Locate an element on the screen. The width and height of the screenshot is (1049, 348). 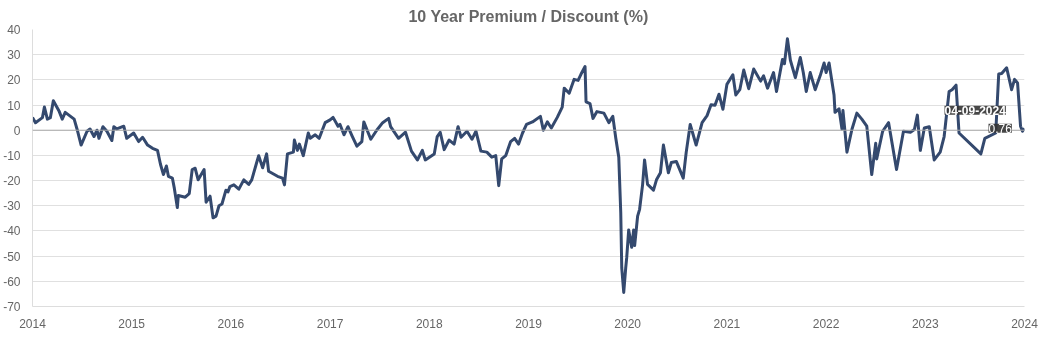
annotation: 0.76 is located at coordinates (1000, 128).